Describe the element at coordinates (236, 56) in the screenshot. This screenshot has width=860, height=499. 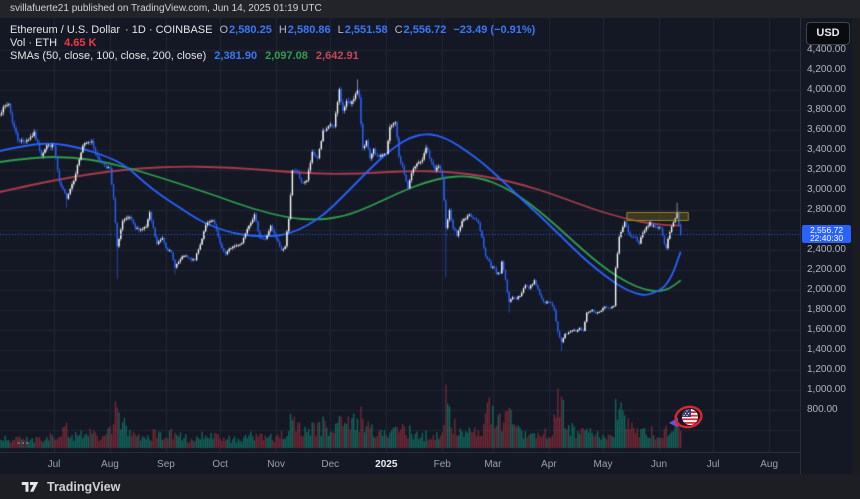
I see `sma-value: 2,381.90` at that location.